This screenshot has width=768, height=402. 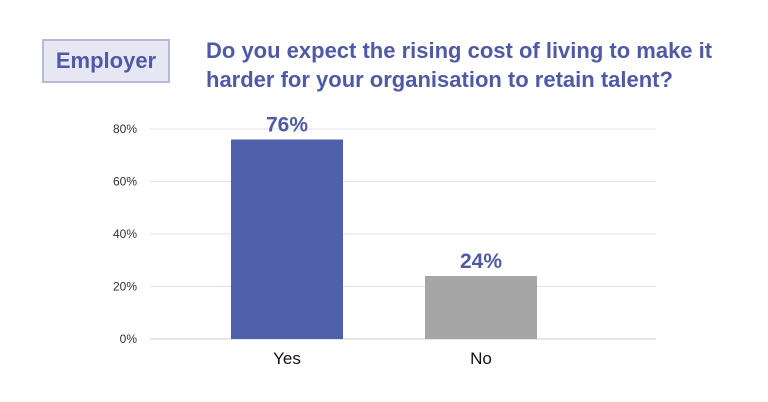 I want to click on bar-no, so click(x=481, y=307).